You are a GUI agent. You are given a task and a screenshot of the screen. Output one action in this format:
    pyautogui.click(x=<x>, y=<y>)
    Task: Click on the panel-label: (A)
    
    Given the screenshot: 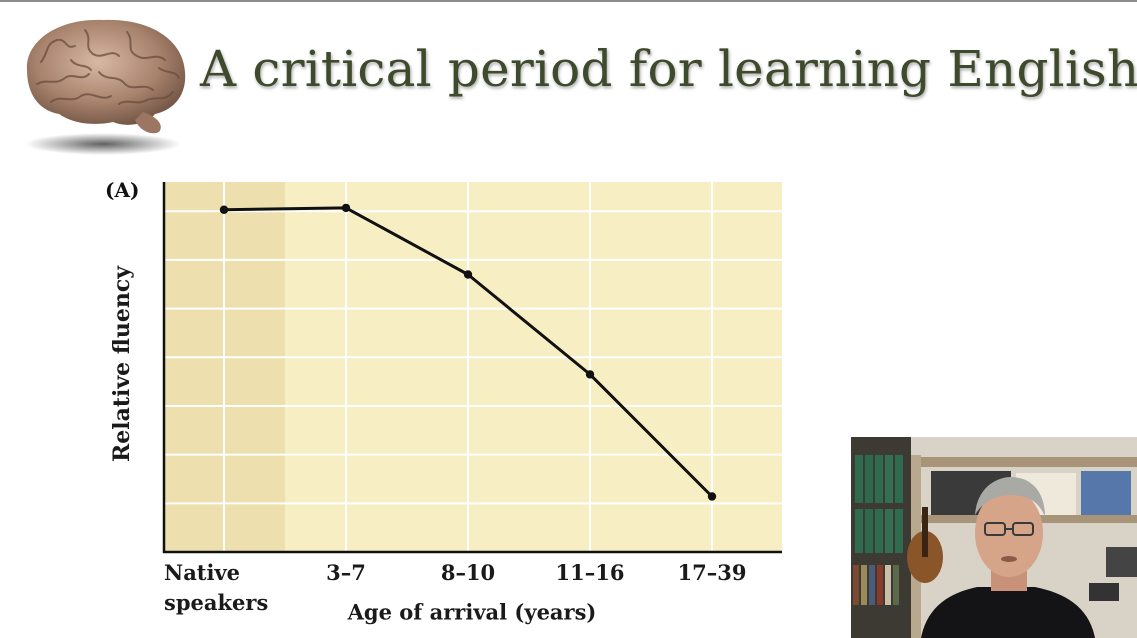 What is the action you would take?
    pyautogui.click(x=122, y=190)
    